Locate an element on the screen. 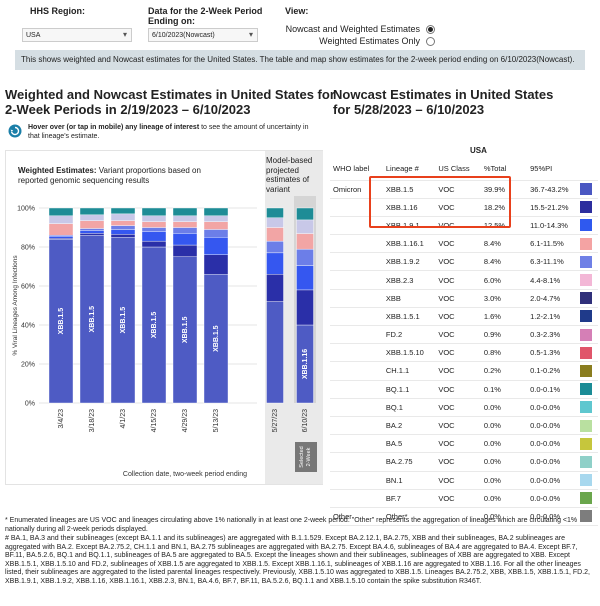 This screenshot has height=606, width=600. view-option-weighted: Weighted Estimates Only is located at coordinates (369, 41).